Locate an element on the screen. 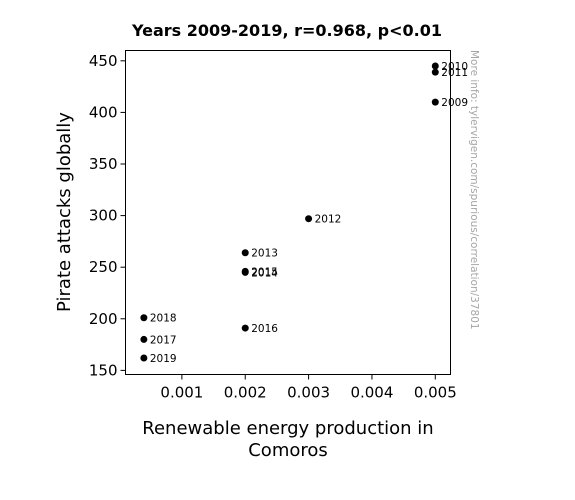 The height and width of the screenshot is (500, 575). data-point-label-2015: 2015 is located at coordinates (264, 272).